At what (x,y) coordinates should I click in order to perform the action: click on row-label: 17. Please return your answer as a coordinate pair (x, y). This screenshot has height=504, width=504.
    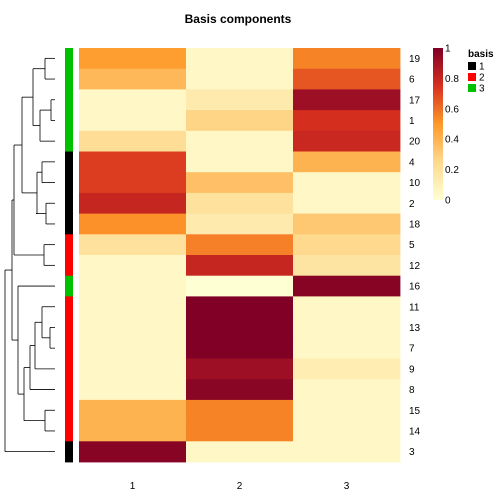
    Looking at the image, I should click on (415, 100).